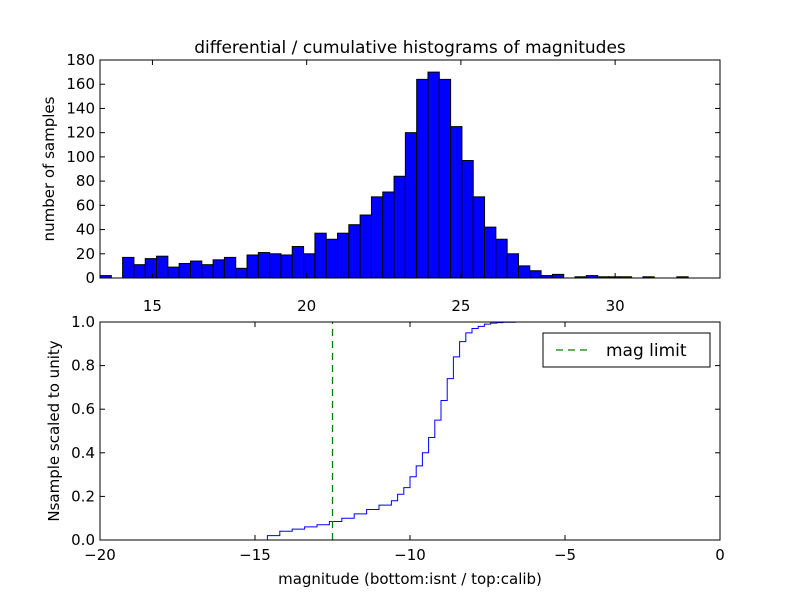 This screenshot has width=800, height=604. I want to click on bottom-x-tick-label: 0, so click(720, 555).